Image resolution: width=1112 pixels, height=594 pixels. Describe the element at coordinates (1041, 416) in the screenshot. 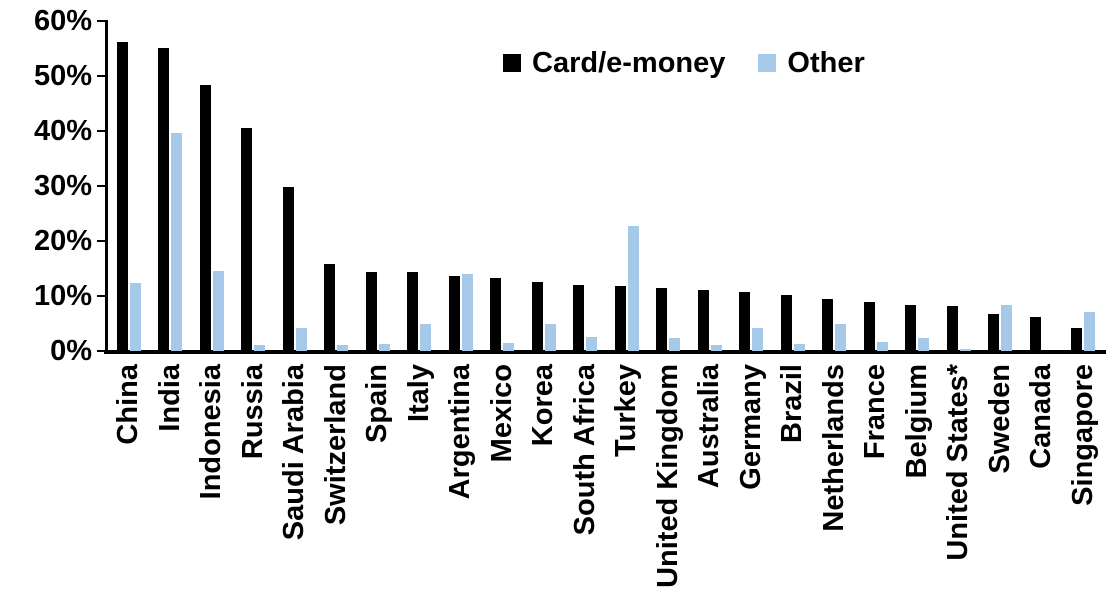

I see `x-axis-category-label: Canada` at that location.